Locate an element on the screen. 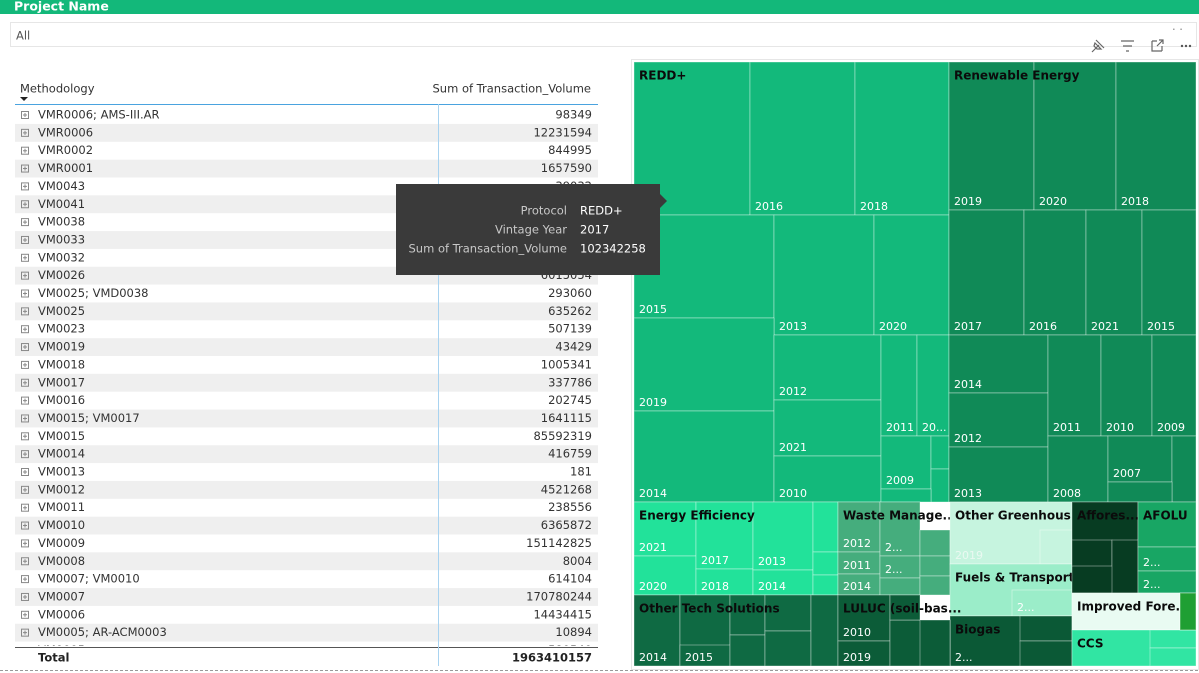 The height and width of the screenshot is (673, 1199). column-header: Methodology is located at coordinates (57, 89).